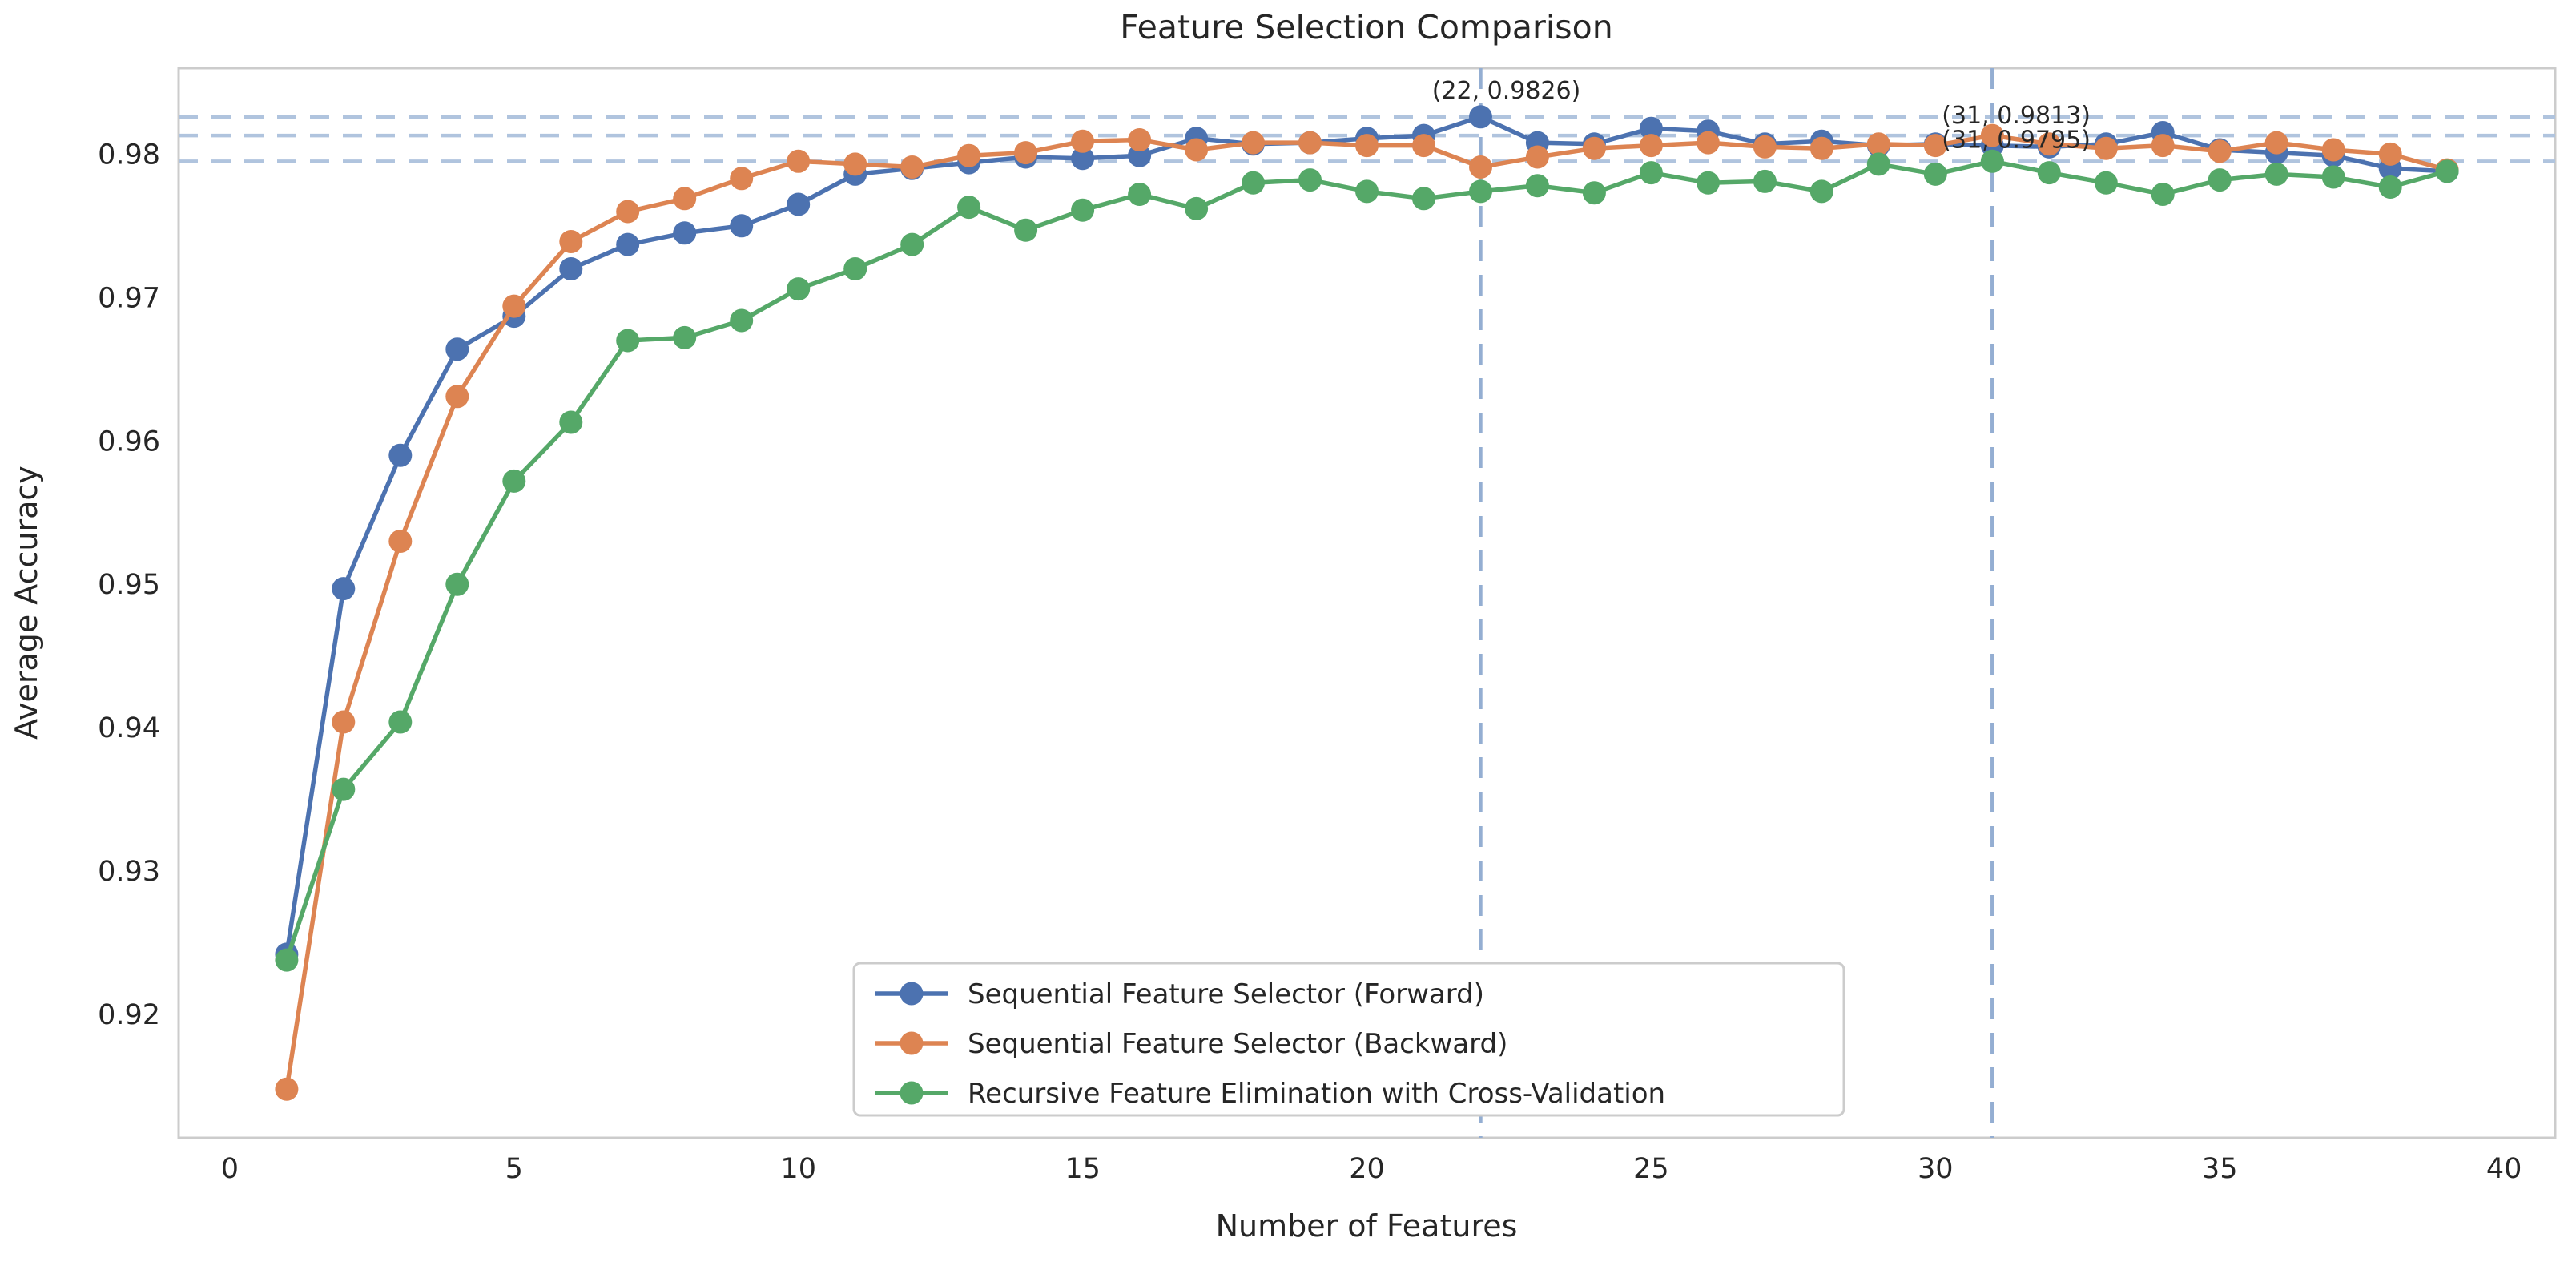 This screenshot has height=1262, width=2576. I want to click on x-tick-label: 5, so click(514, 1169).